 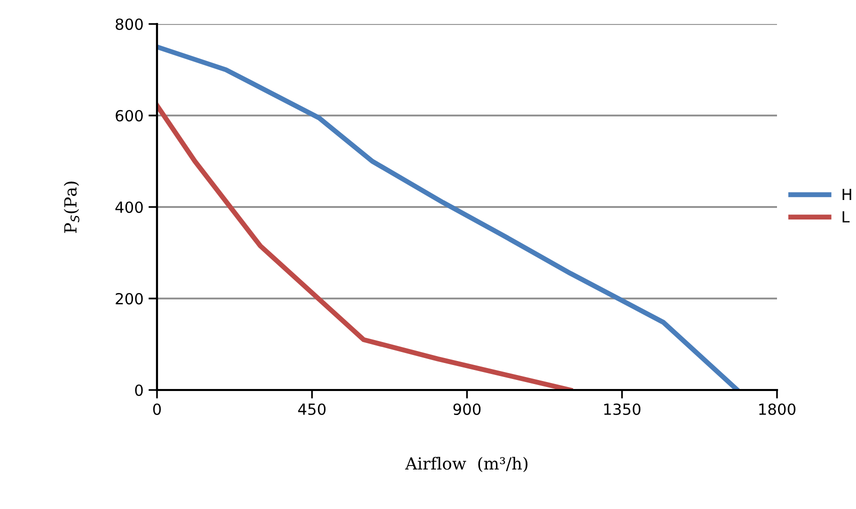 What do you see at coordinates (466, 464) in the screenshot?
I see `x-axis-title: Airflow (m³/h)` at bounding box center [466, 464].